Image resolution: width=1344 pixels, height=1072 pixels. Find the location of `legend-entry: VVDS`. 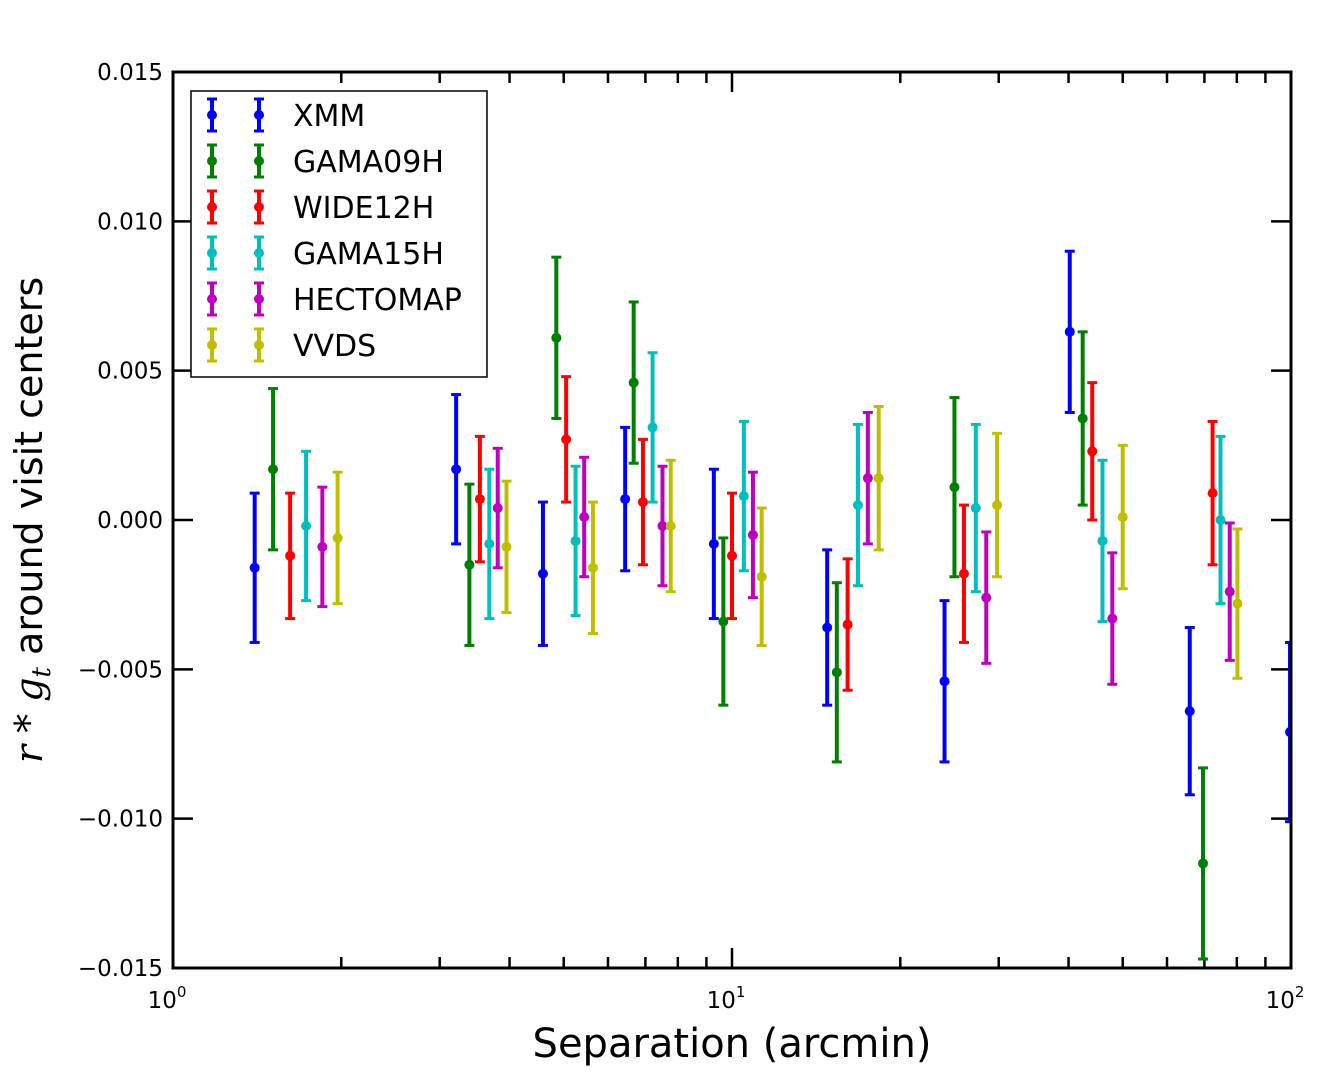

legend-entry: VVDS is located at coordinates (291, 345).